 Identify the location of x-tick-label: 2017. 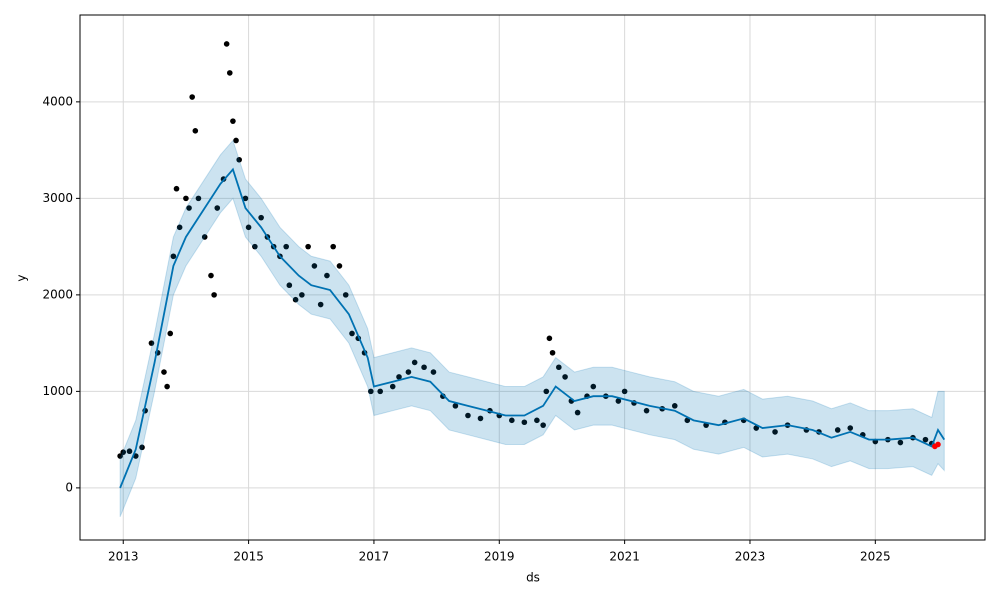
(374, 557).